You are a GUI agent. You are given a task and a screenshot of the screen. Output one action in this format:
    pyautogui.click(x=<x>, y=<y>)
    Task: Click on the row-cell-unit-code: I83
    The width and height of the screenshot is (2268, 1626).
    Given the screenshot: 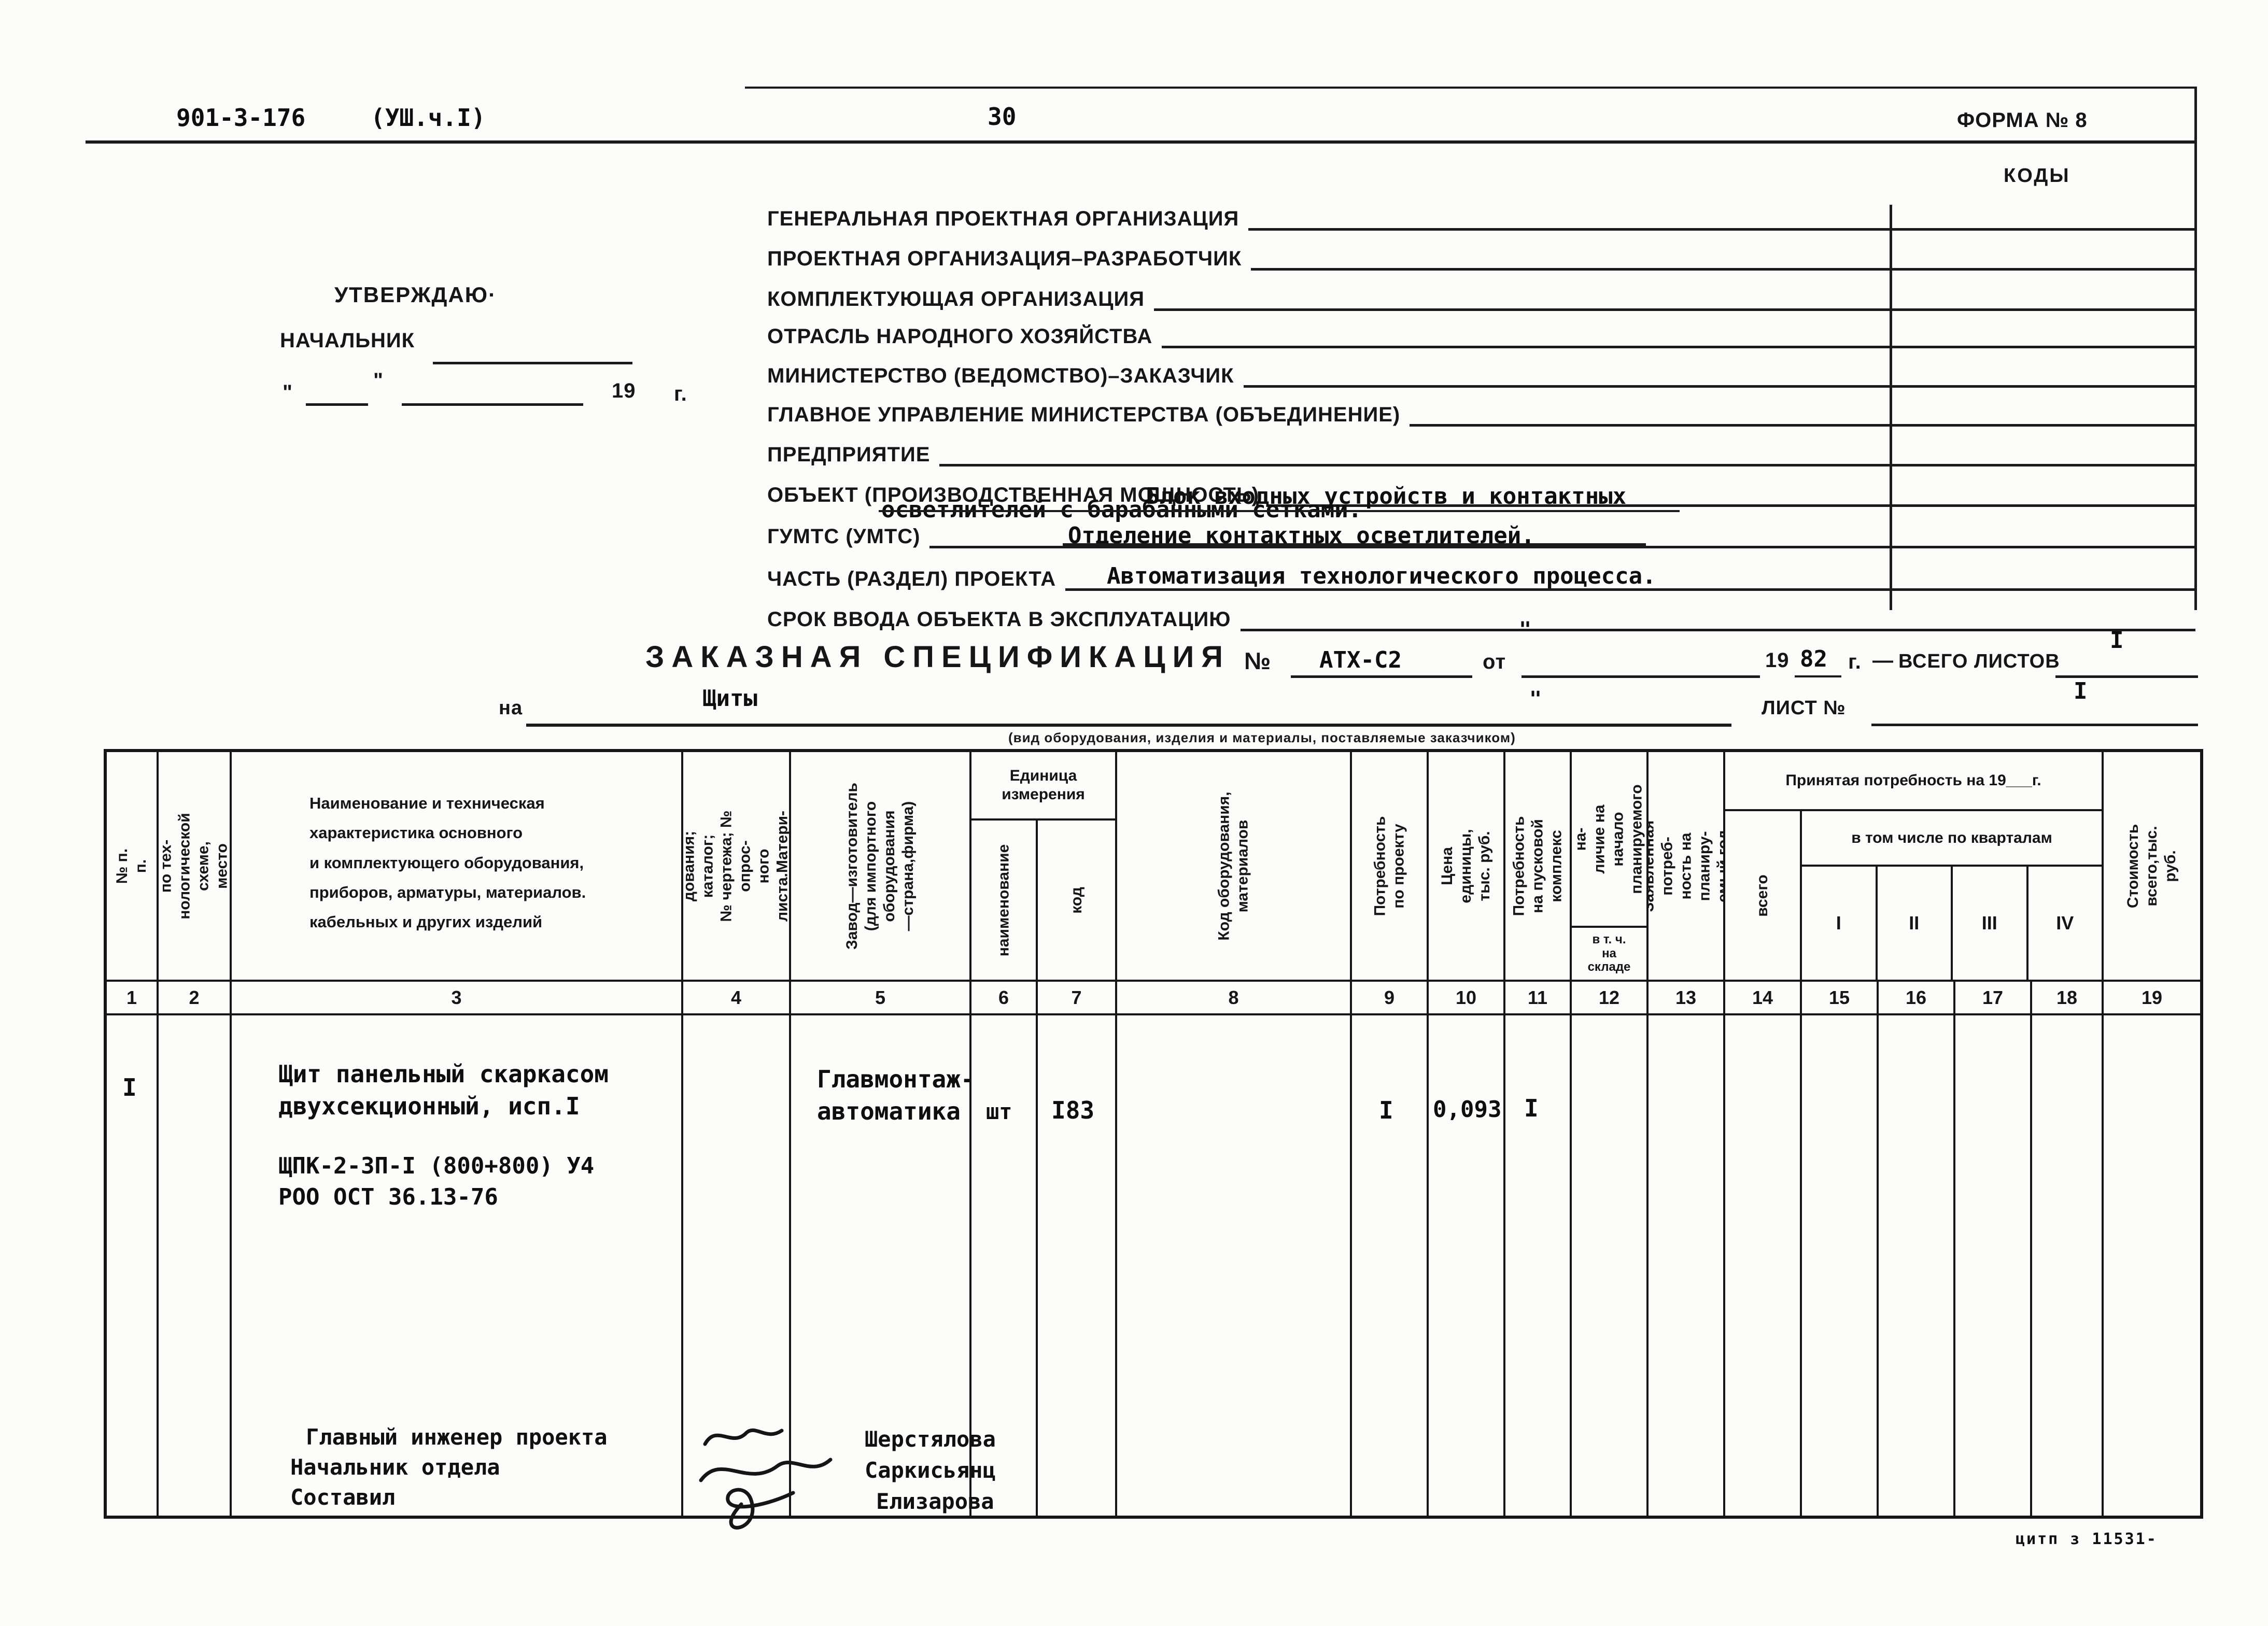 What is the action you would take?
    pyautogui.click(x=1077, y=1265)
    